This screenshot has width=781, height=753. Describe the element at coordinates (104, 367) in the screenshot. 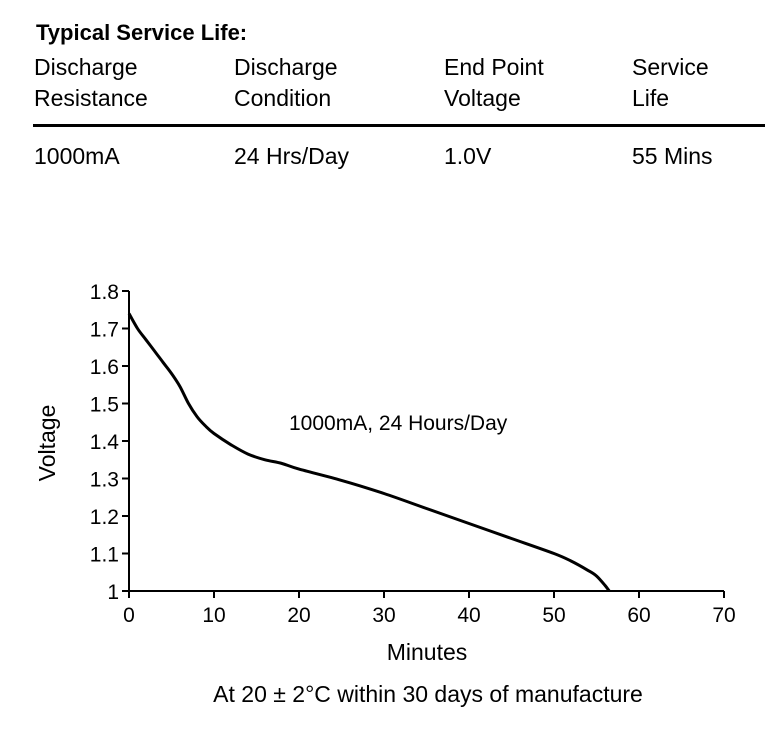

I see `y-tick-label: 1.6` at that location.